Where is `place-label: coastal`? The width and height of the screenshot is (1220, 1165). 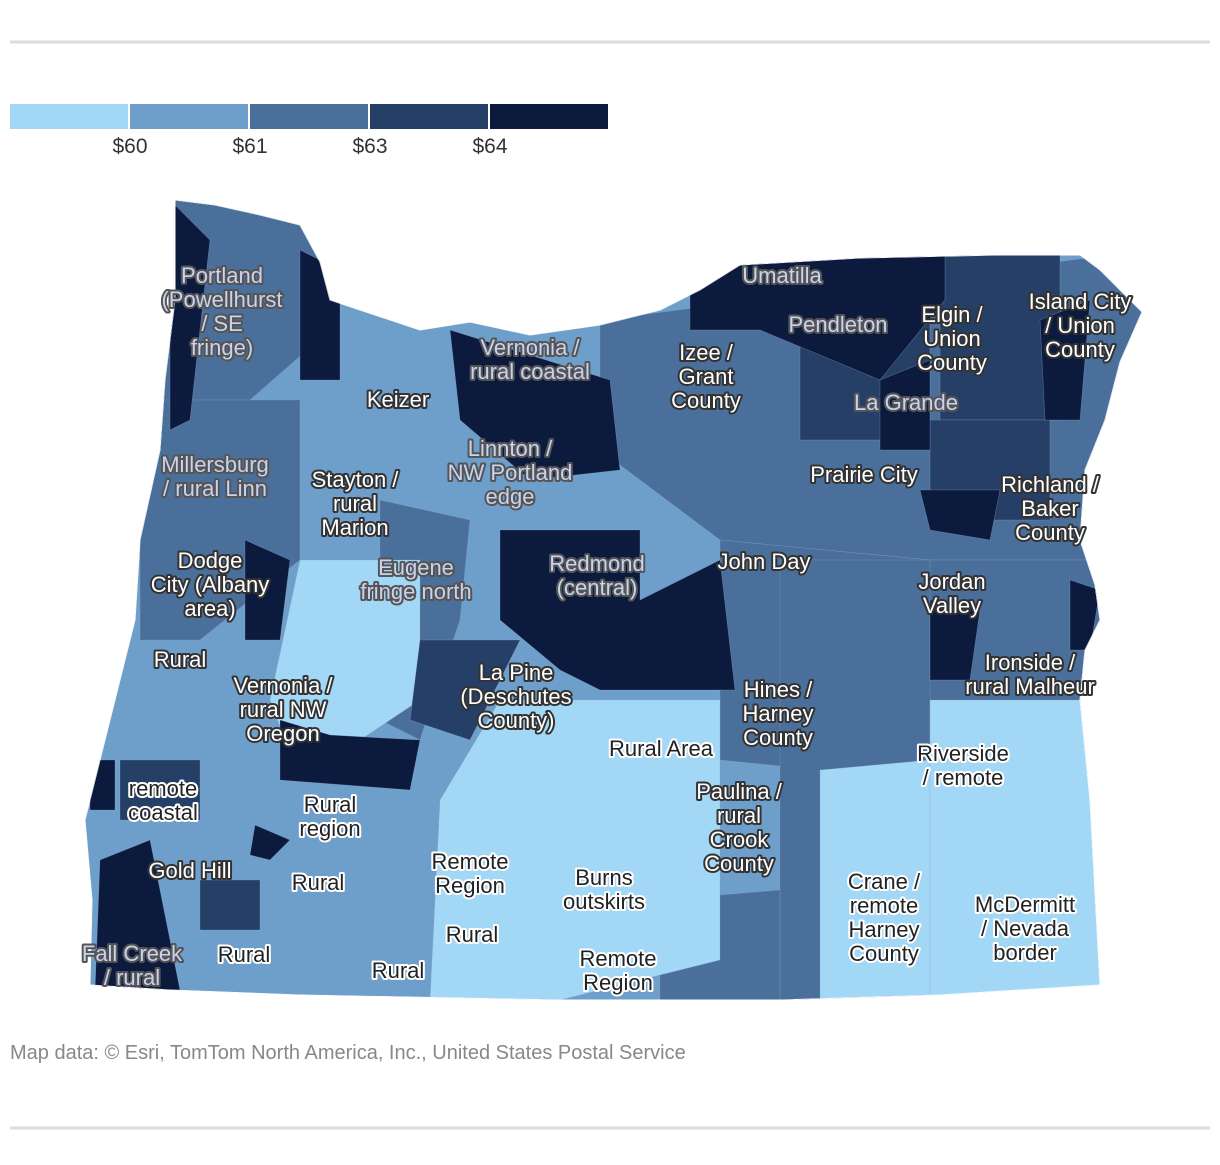 place-label: coastal is located at coordinates (163, 812).